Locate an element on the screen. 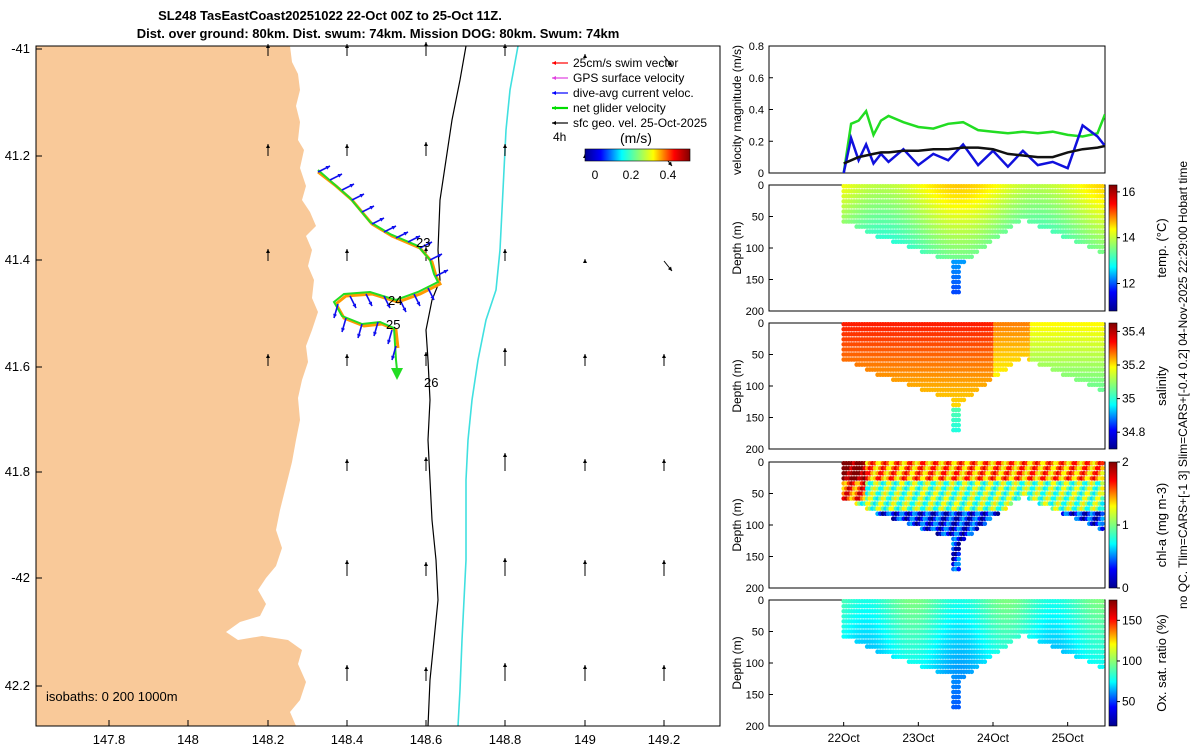 The image size is (1200, 750). map-xtick-label: 148.6 is located at coordinates (426, 739).